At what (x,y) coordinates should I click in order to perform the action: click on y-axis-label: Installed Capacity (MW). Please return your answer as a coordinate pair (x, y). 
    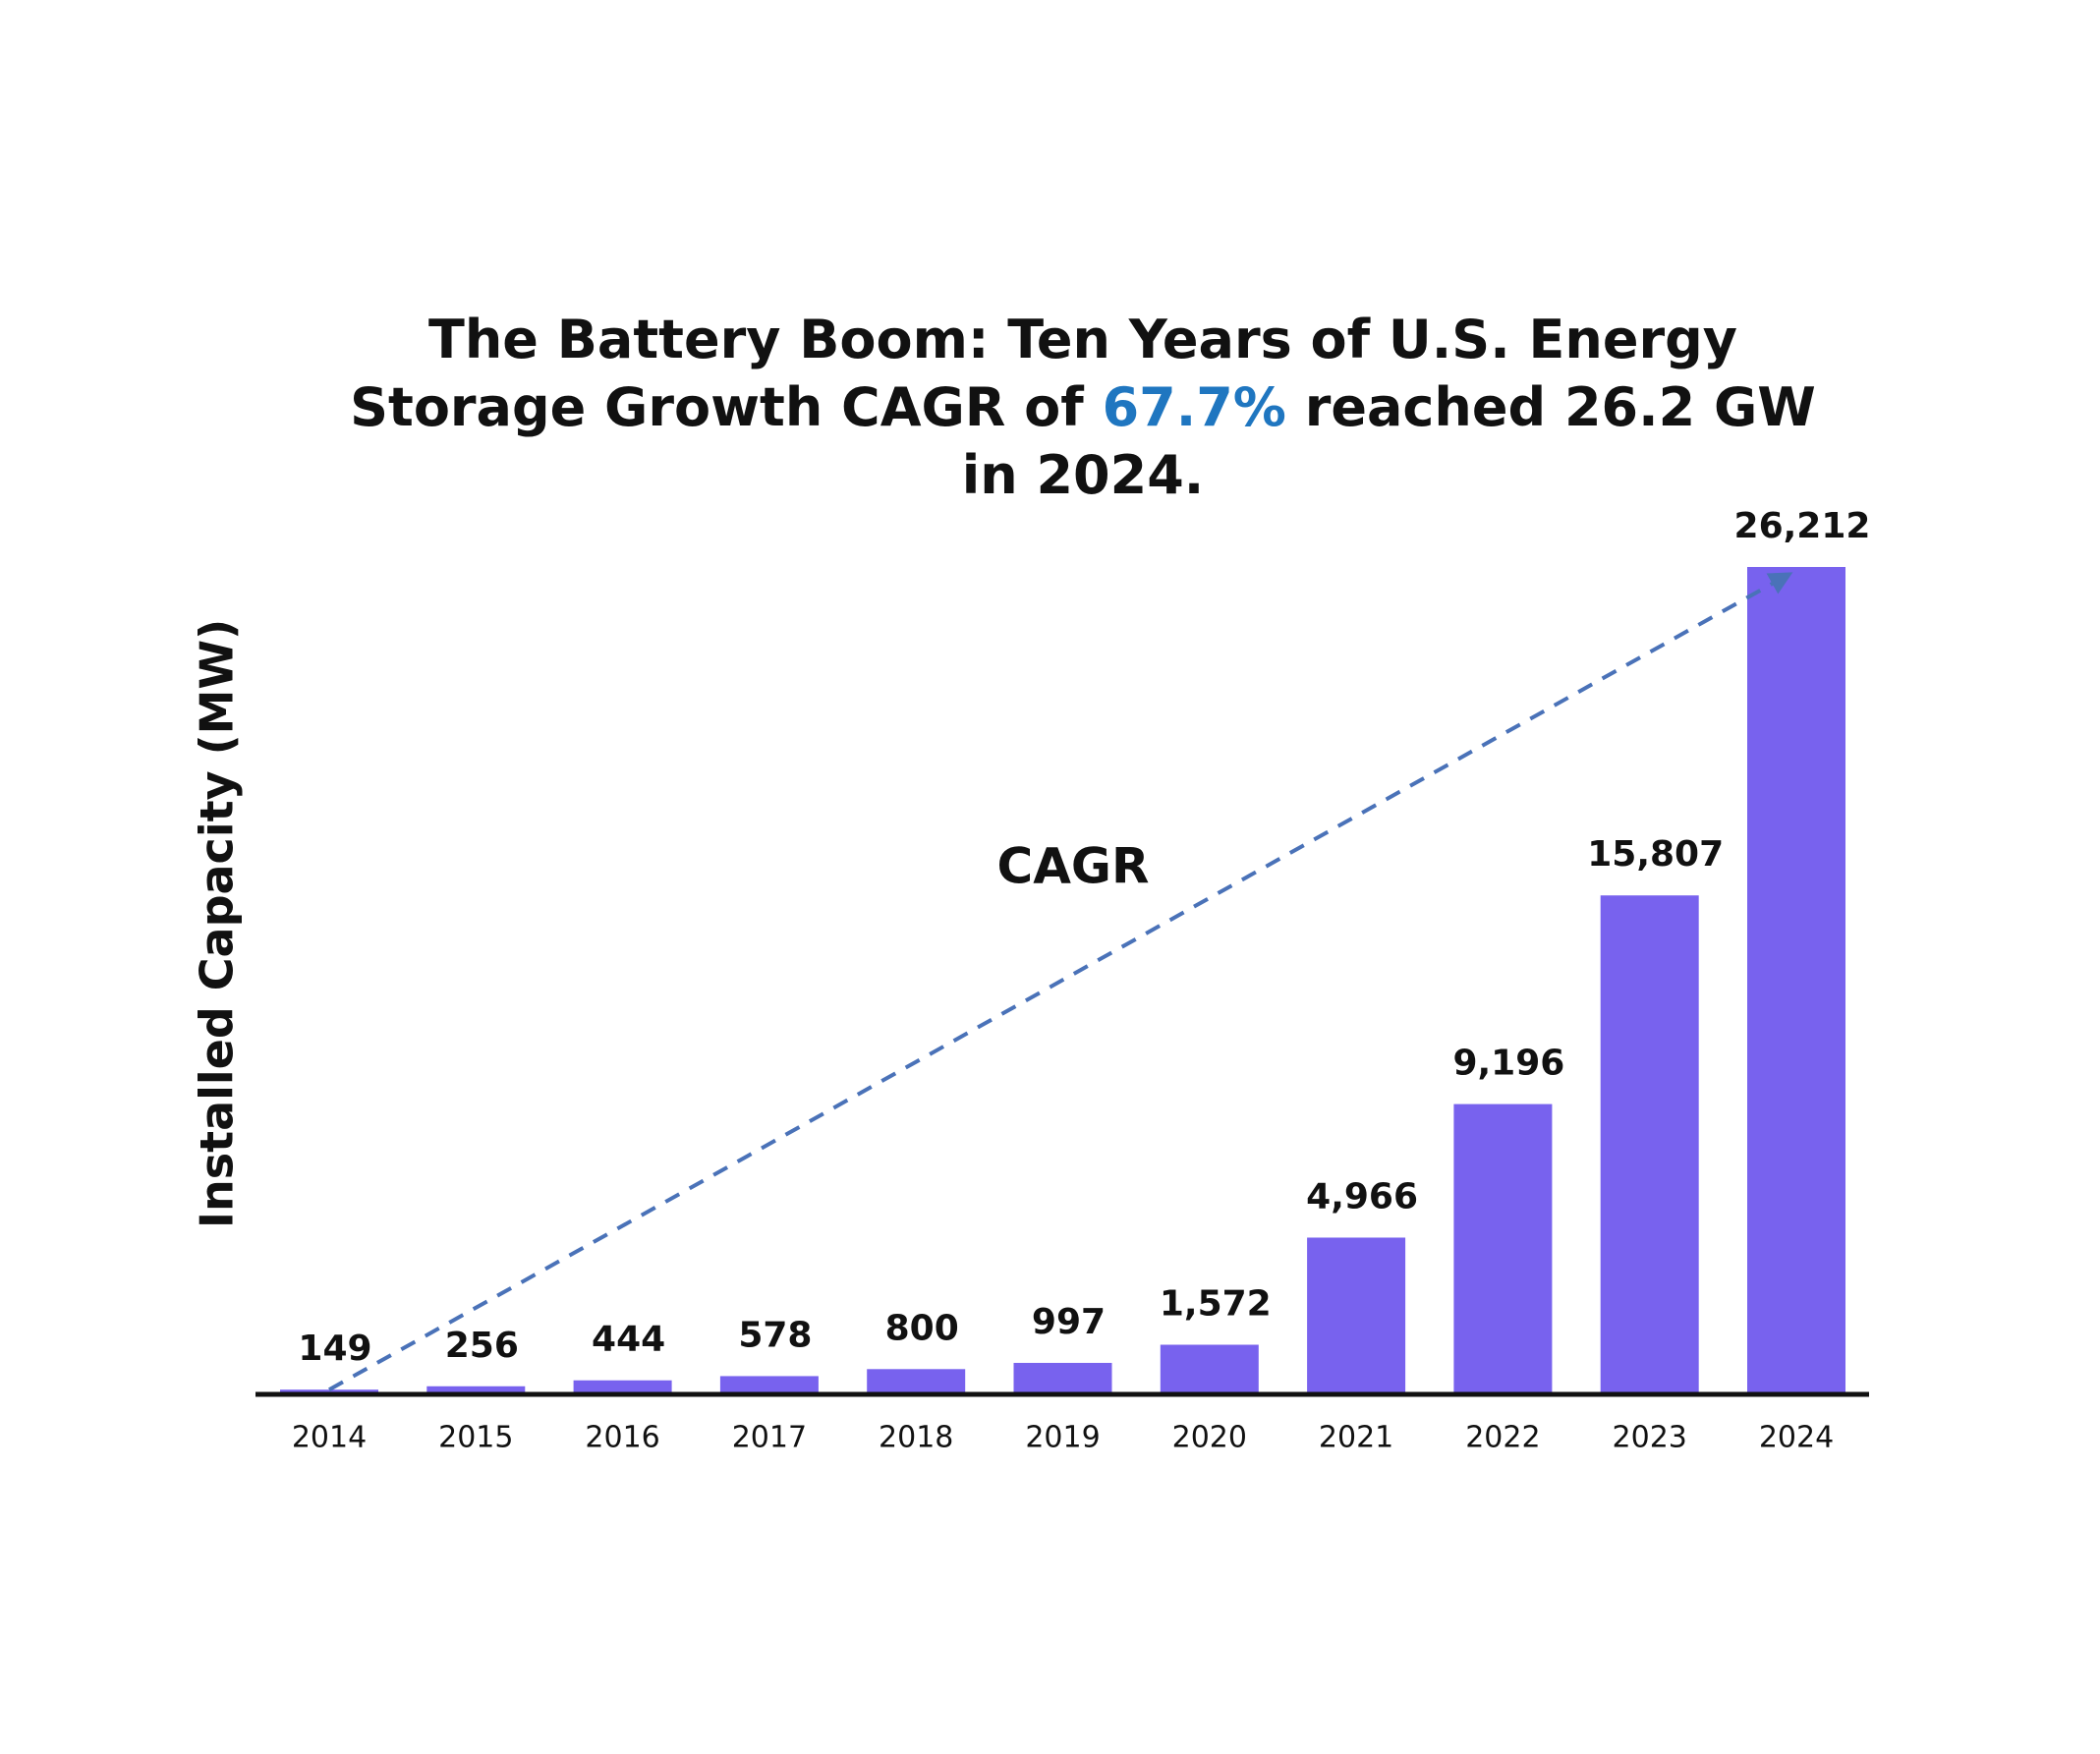
    Looking at the image, I should click on (217, 923).